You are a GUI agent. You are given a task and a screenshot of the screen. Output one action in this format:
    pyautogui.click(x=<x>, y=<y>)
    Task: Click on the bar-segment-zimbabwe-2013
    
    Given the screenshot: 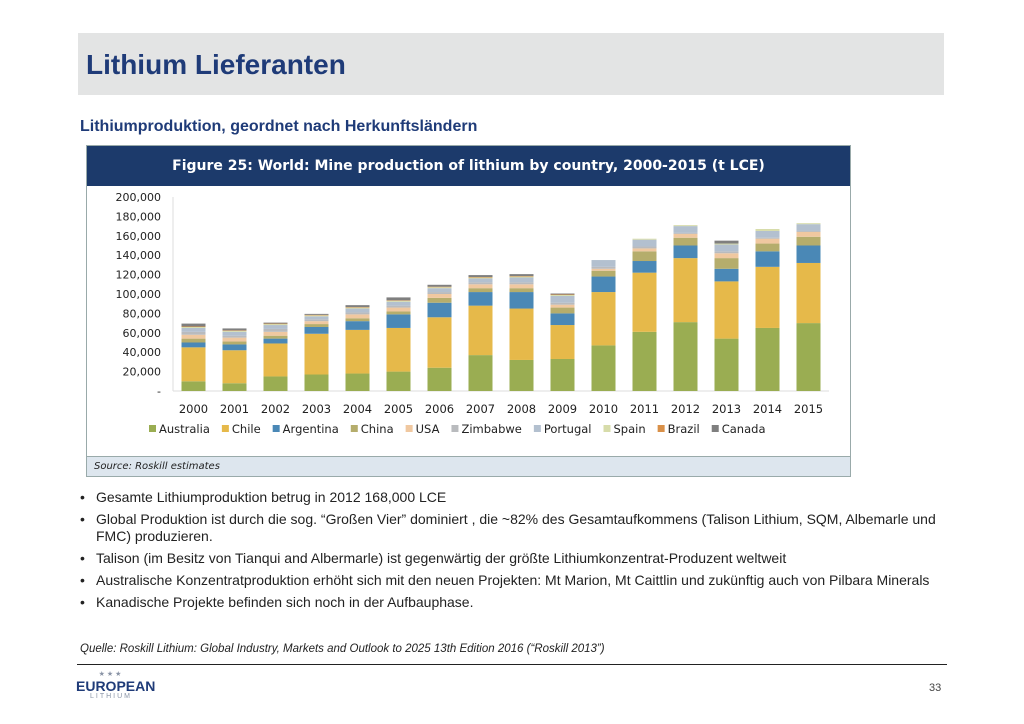 What is the action you would take?
    pyautogui.click(x=726, y=252)
    